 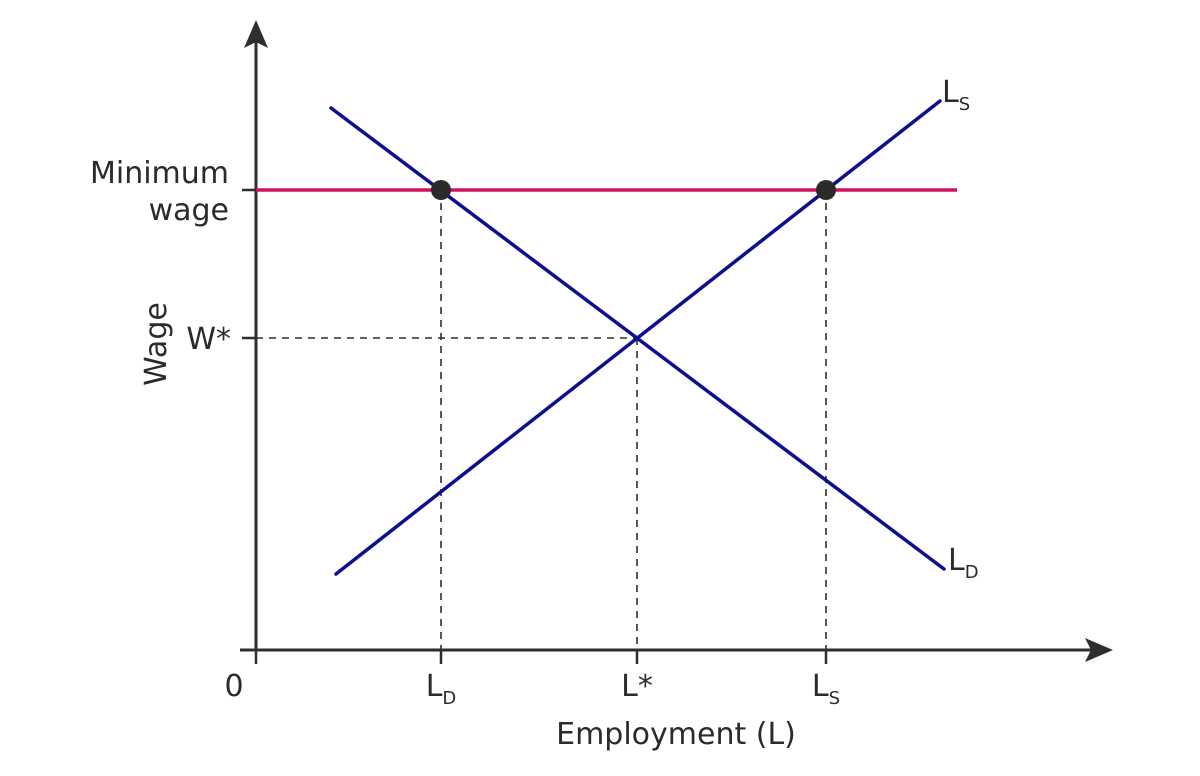 What do you see at coordinates (208, 339) in the screenshot?
I see `w-star-label: W*` at bounding box center [208, 339].